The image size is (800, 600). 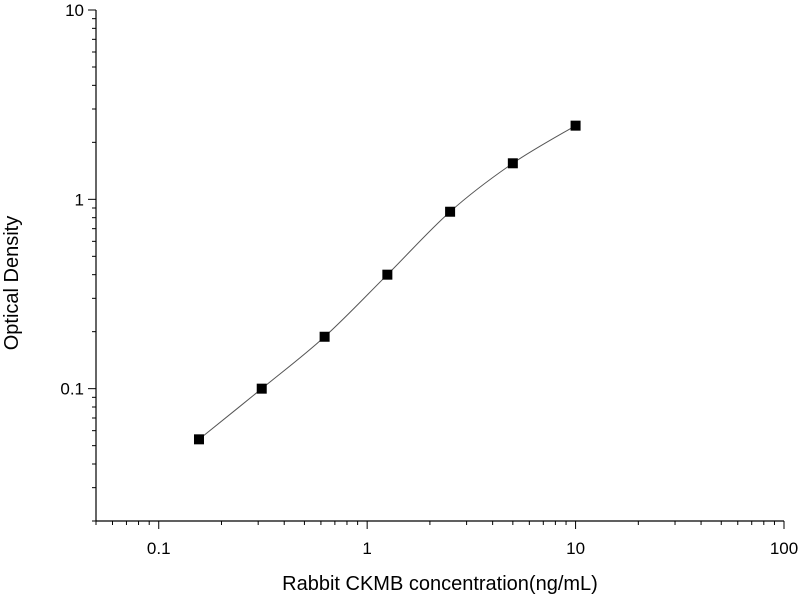 I want to click on y-axis-title: Optical Density, so click(x=12, y=283).